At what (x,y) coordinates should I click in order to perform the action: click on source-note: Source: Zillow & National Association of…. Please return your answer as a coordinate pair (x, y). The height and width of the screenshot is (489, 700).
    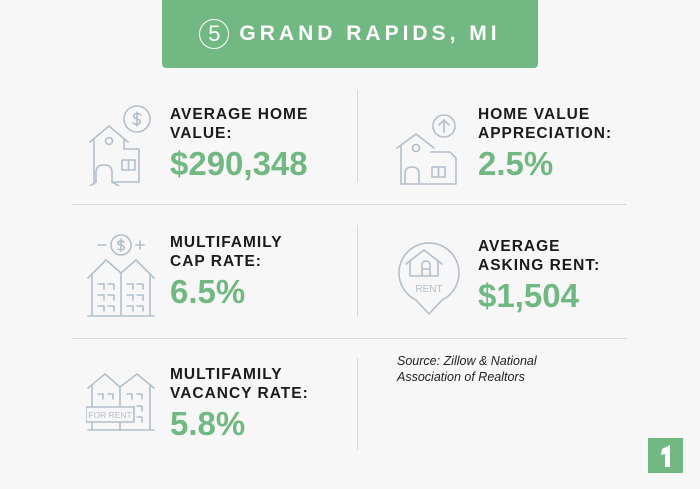
    Looking at the image, I should click on (487, 369).